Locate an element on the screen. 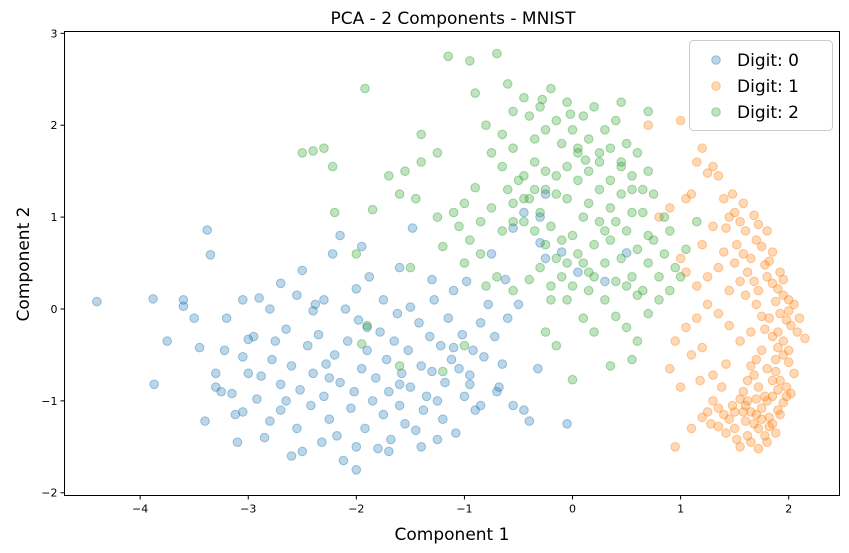  y-tick-label: 1 is located at coordinates (54, 217).